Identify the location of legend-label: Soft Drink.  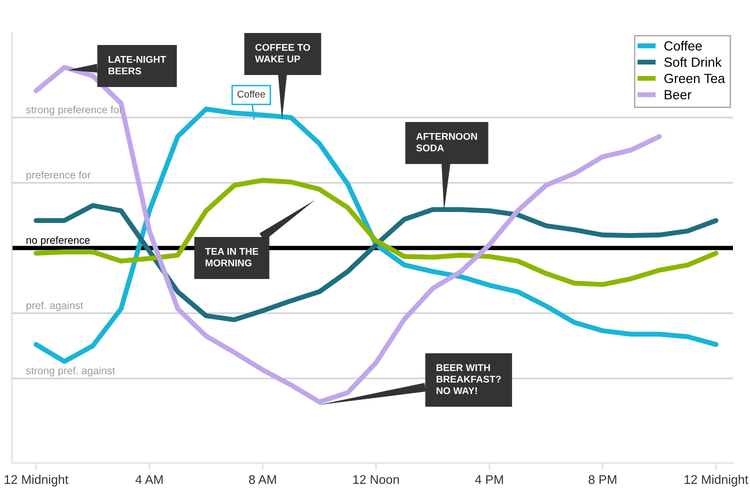
(693, 62).